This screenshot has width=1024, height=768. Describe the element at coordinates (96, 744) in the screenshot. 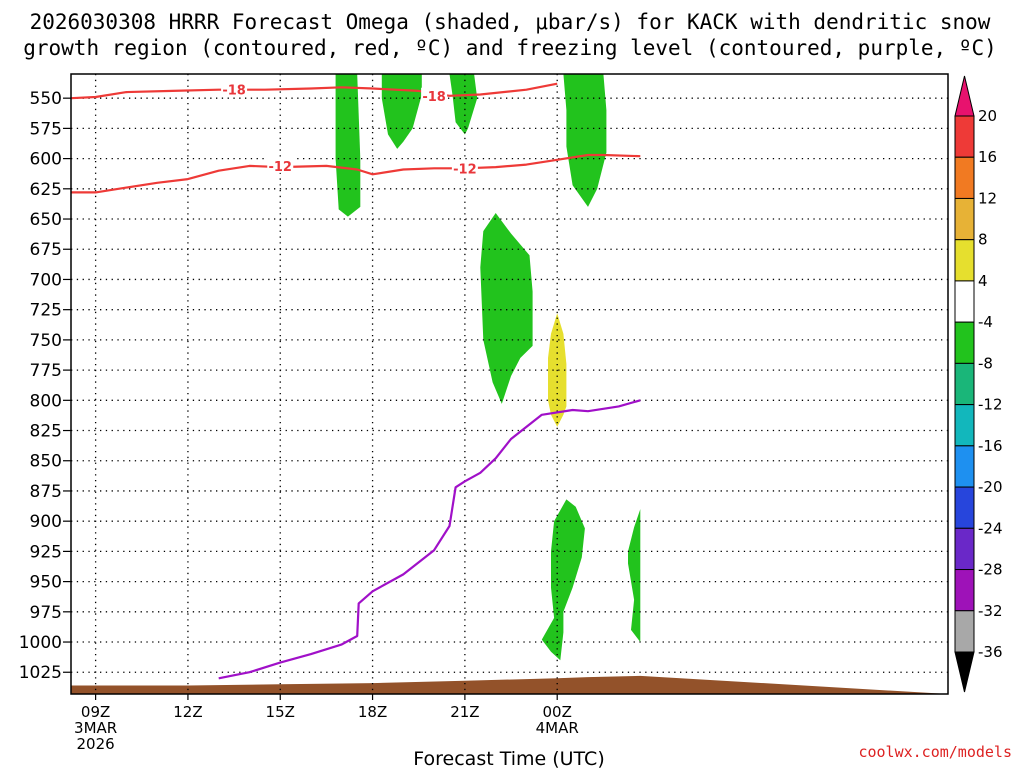

I see `x-tick-label-0-2: 2026` at that location.